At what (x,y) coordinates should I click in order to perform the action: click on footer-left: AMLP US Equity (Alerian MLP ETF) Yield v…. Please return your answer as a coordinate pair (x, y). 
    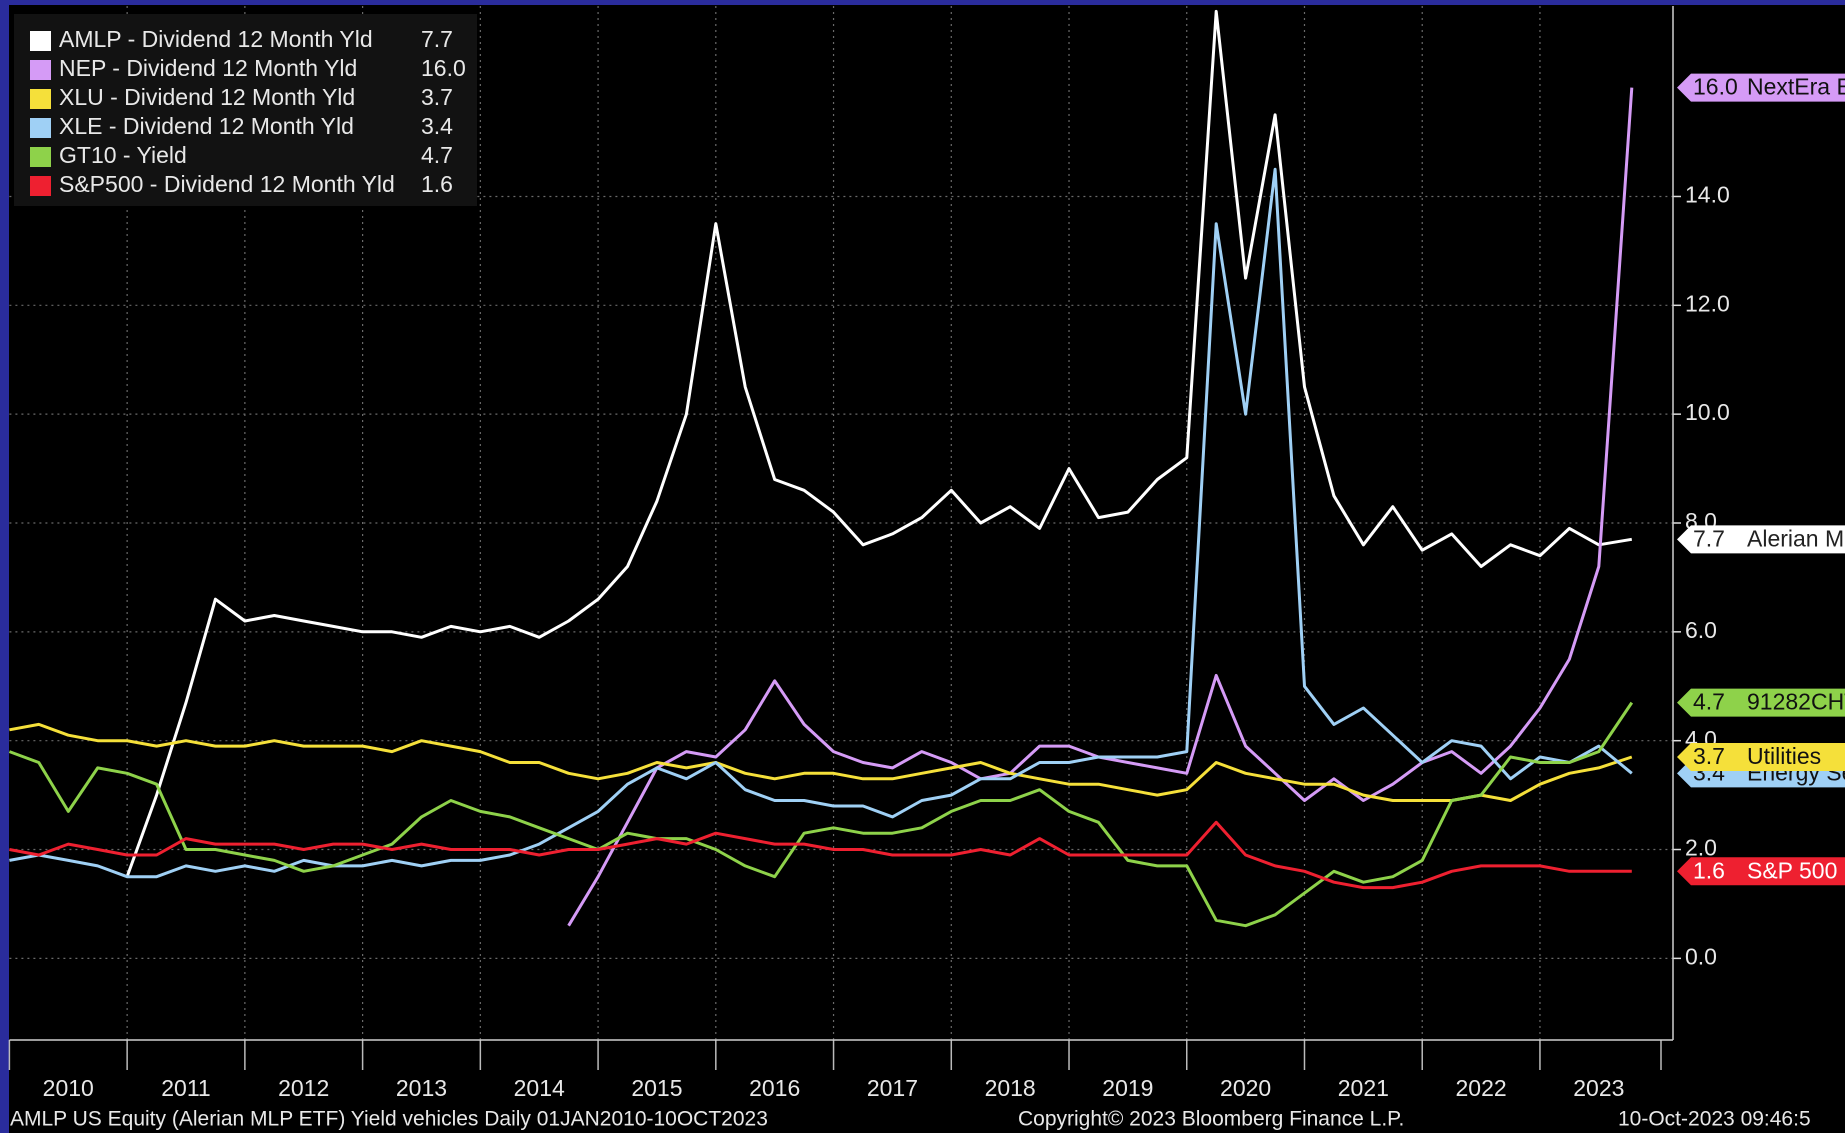
    Looking at the image, I should click on (389, 1119).